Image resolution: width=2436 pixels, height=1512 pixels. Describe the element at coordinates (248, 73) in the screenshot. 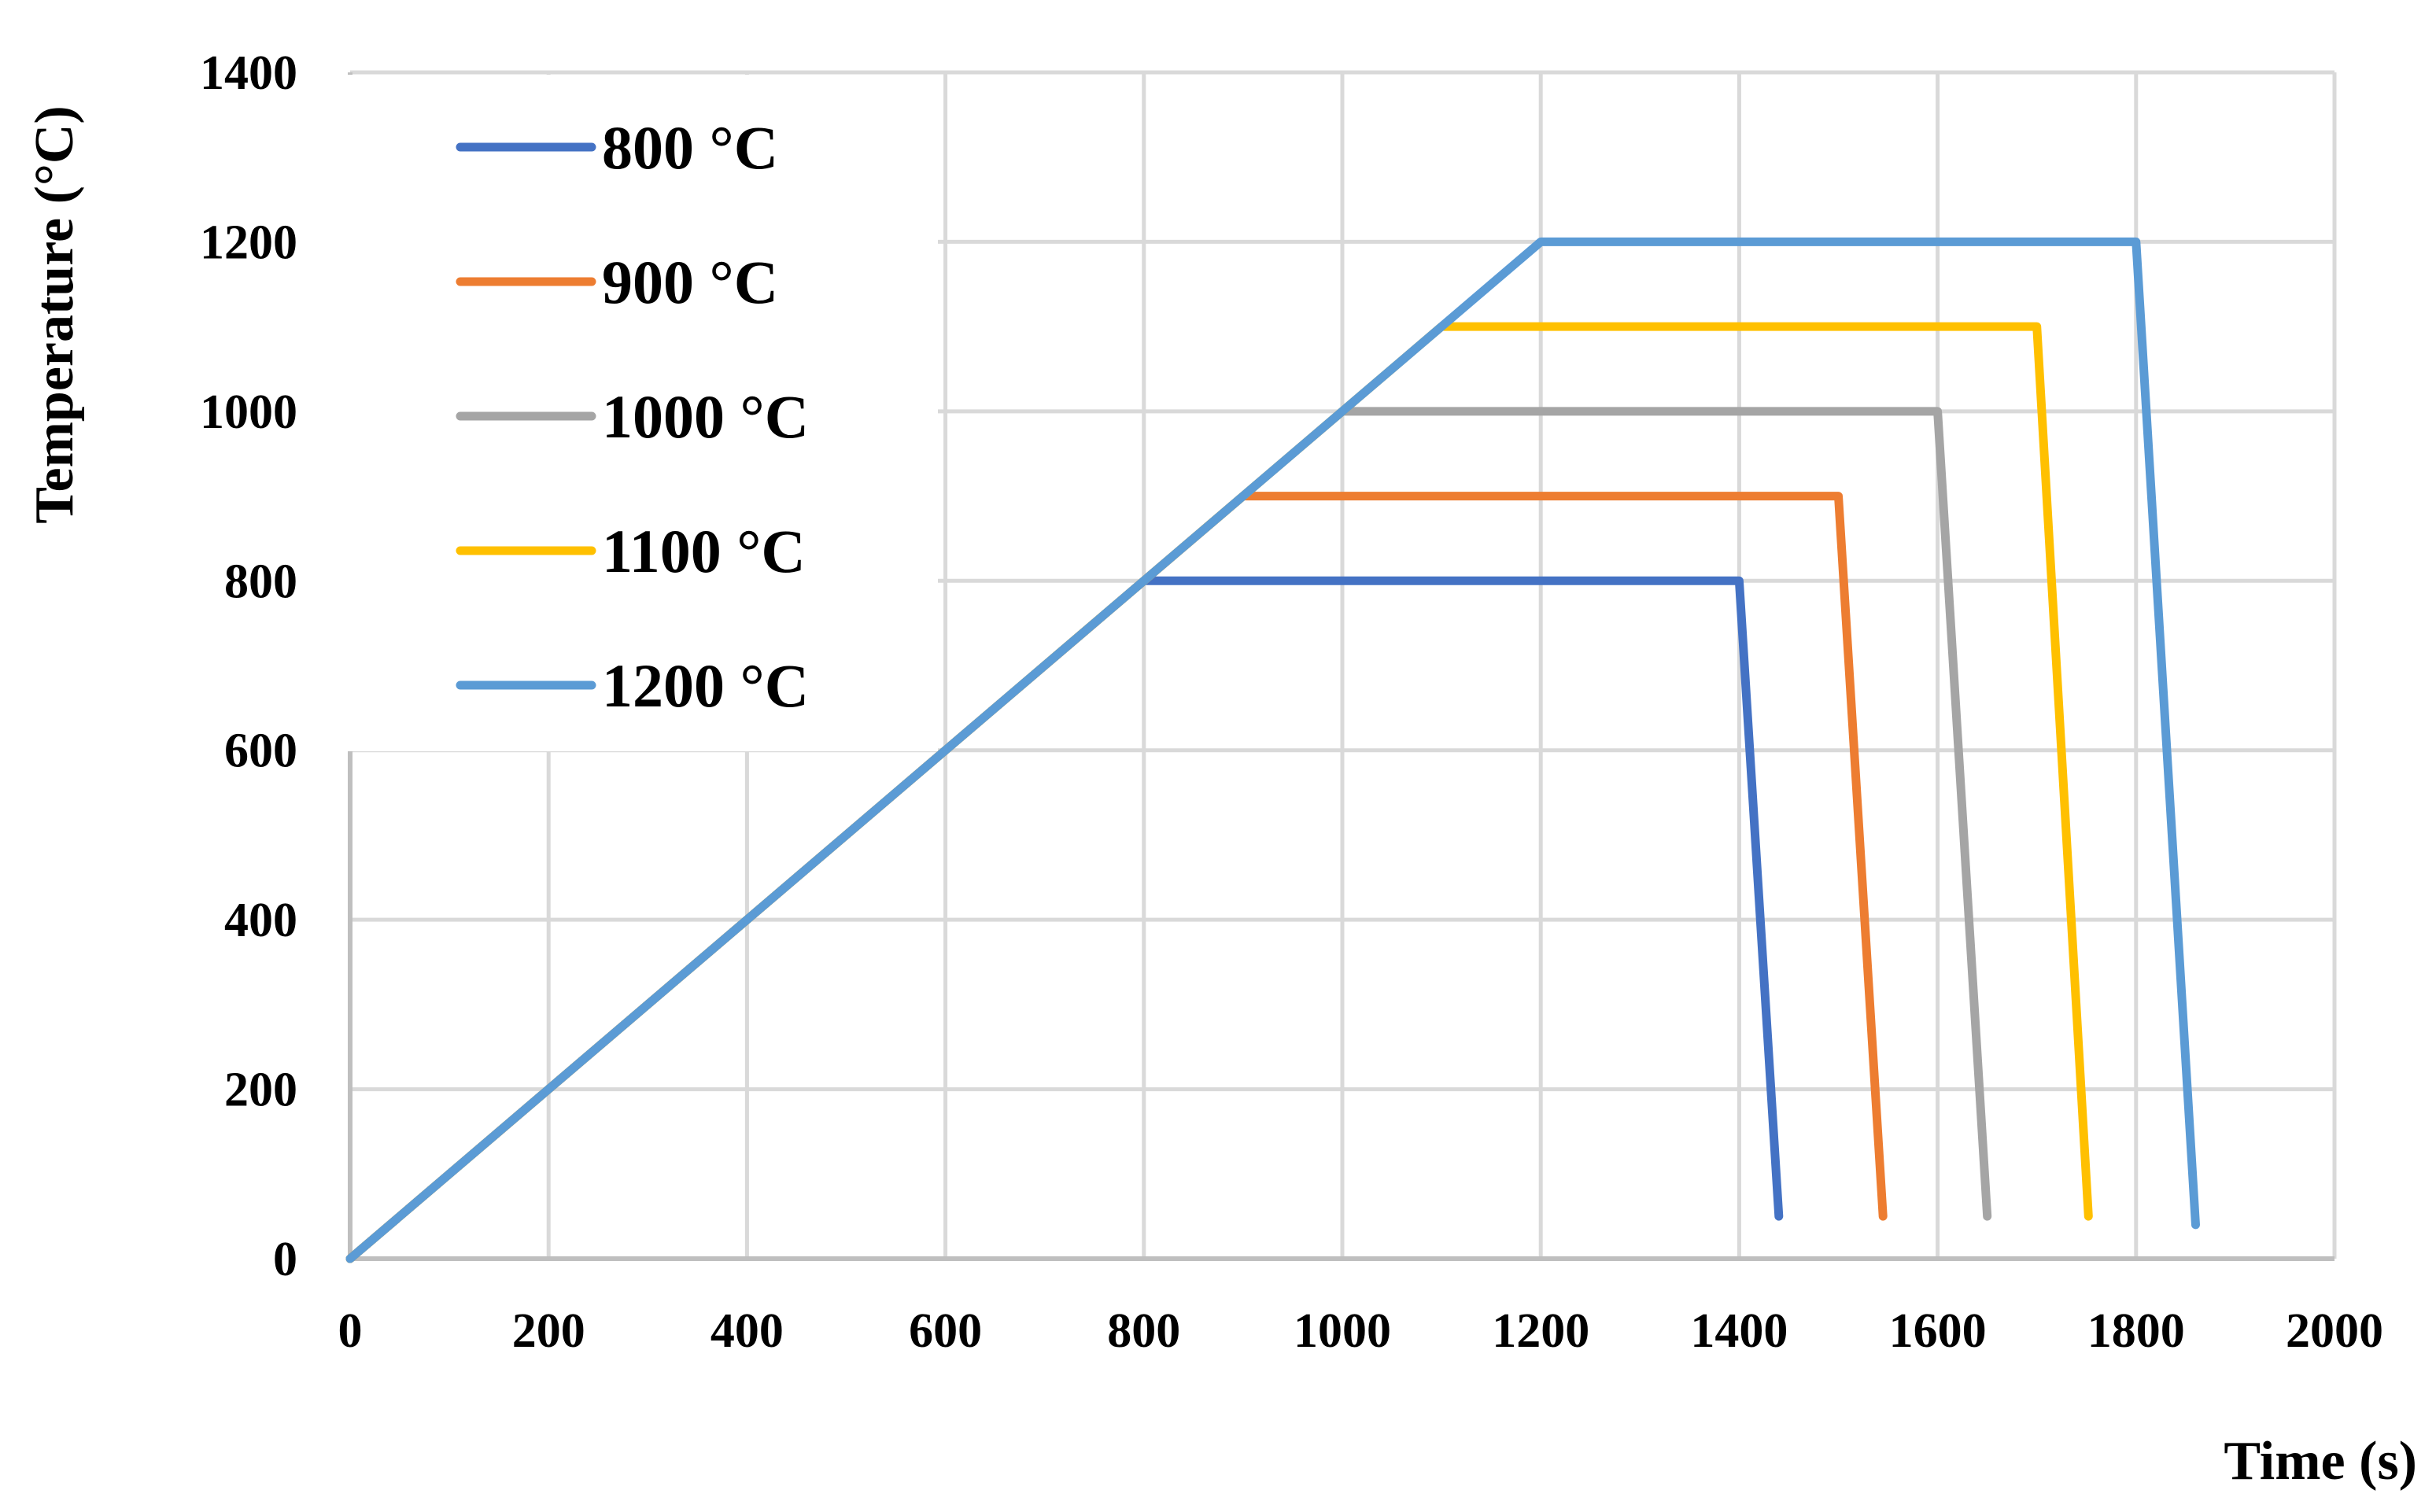

I see `y-tick-label: 1400` at that location.